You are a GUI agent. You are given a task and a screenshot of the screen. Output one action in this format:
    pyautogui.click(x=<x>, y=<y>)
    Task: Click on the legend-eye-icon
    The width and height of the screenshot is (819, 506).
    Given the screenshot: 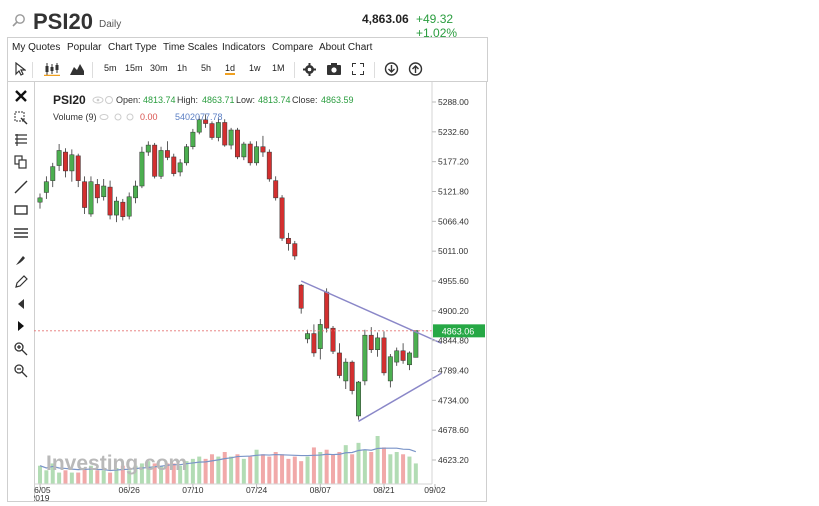 What is the action you would take?
    pyautogui.click(x=98, y=100)
    